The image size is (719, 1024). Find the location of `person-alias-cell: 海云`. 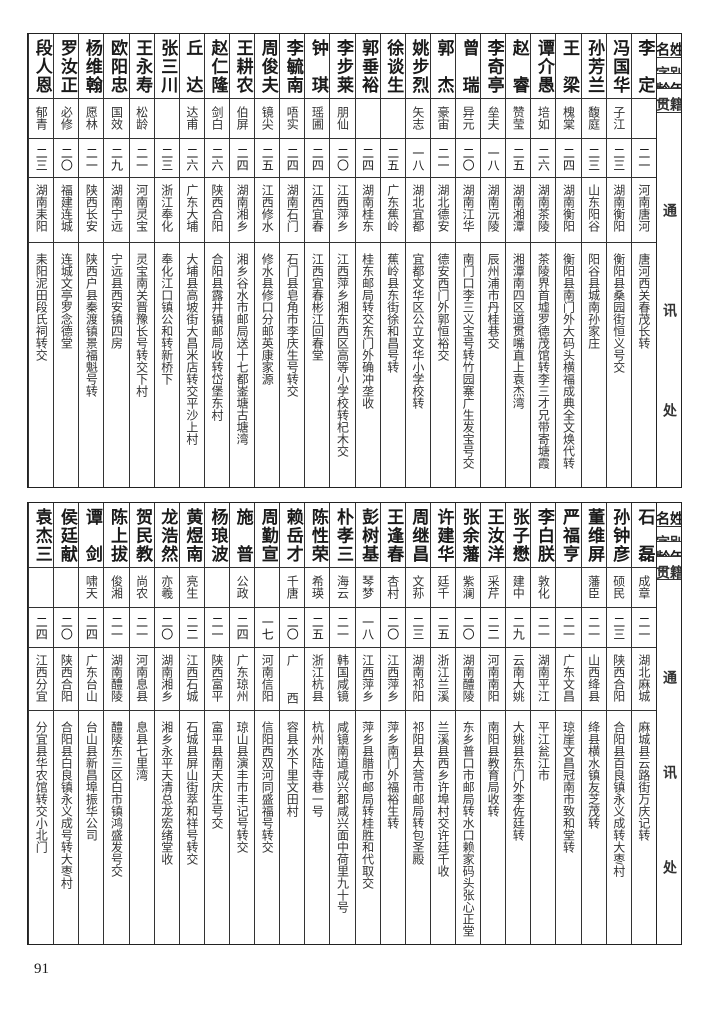

person-alias-cell: 海云 is located at coordinates (342, 588).